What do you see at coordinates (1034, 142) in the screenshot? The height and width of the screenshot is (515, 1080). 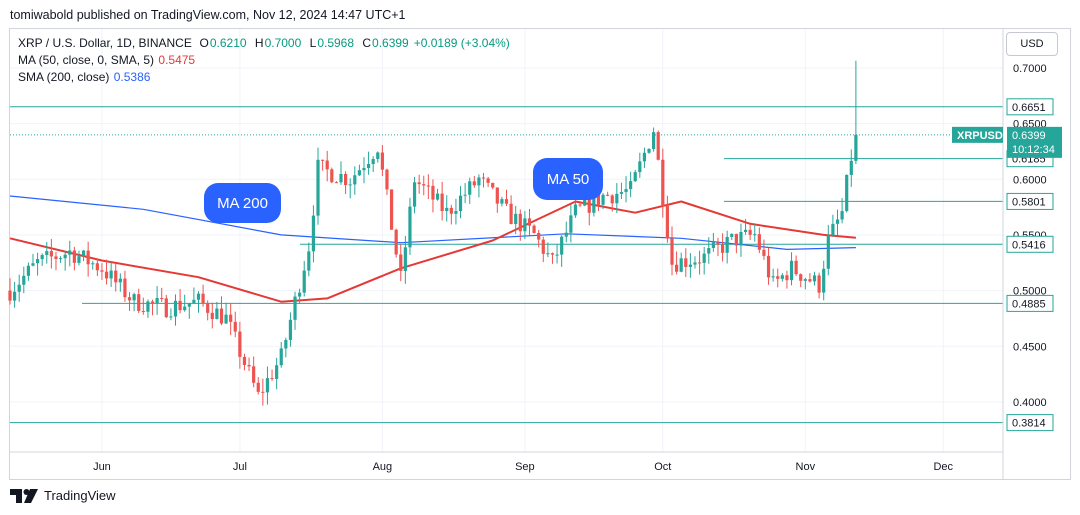 I see `price-tag` at bounding box center [1034, 142].